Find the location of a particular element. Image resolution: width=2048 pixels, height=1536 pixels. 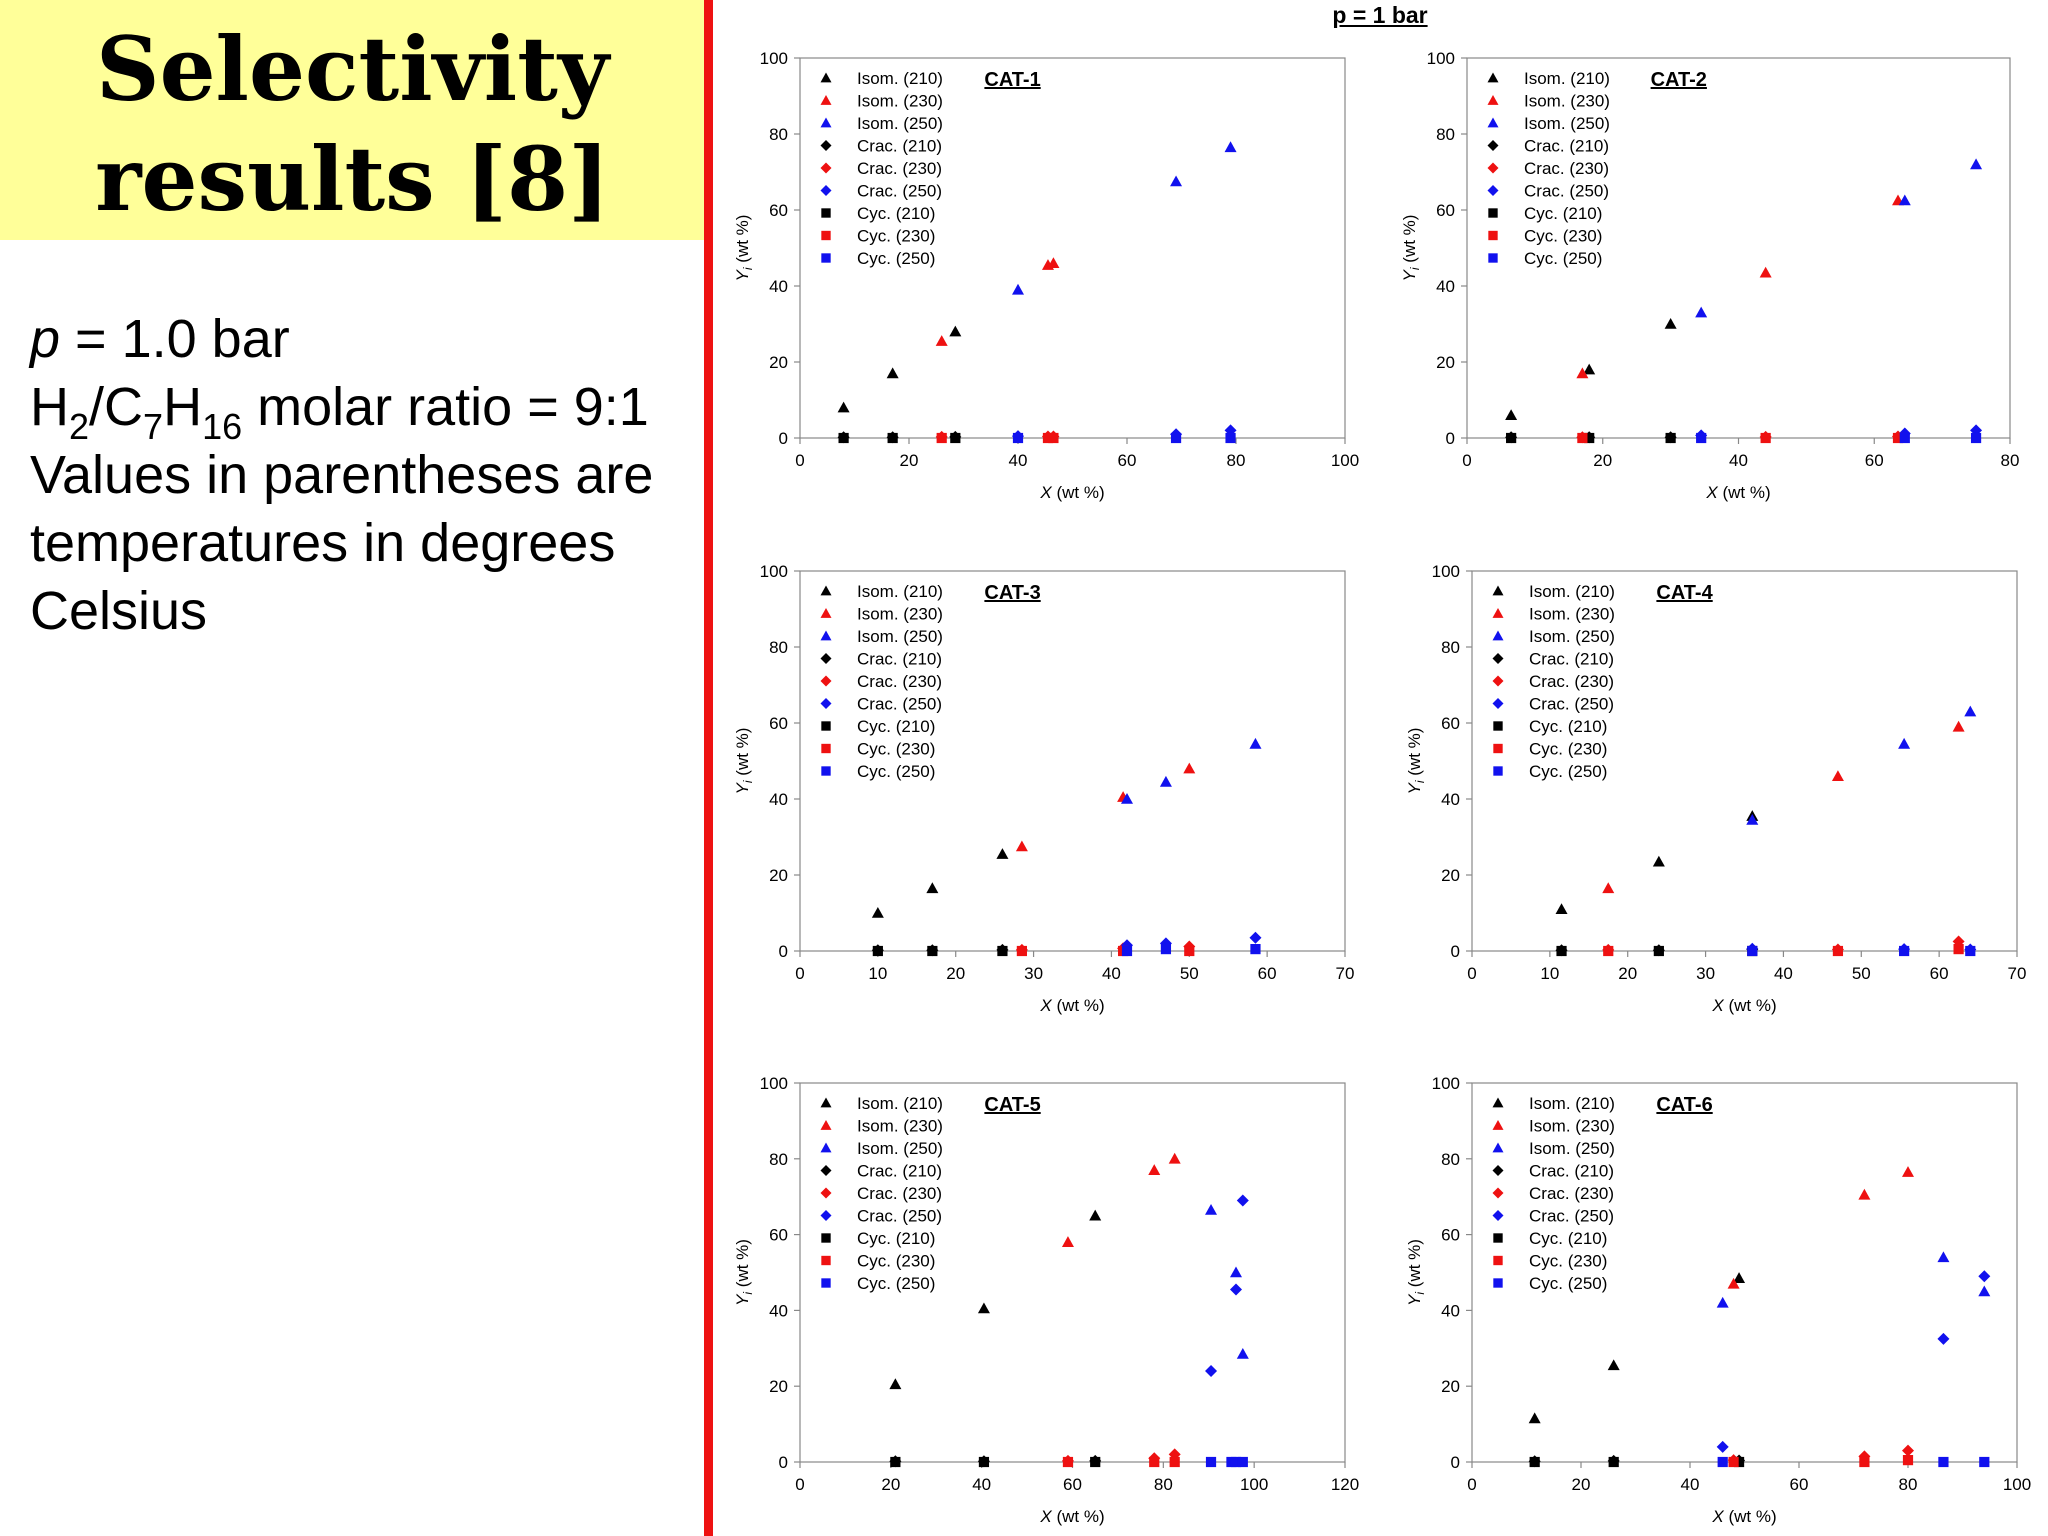

y-tick-label: 80 is located at coordinates (778, 1159).